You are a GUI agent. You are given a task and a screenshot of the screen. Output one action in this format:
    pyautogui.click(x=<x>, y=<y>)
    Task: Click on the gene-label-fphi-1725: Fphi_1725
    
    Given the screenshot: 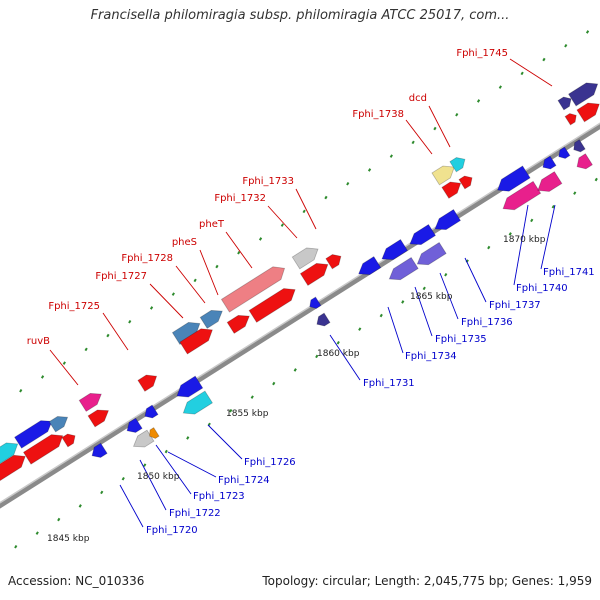 What is the action you would take?
    pyautogui.click(x=74, y=306)
    